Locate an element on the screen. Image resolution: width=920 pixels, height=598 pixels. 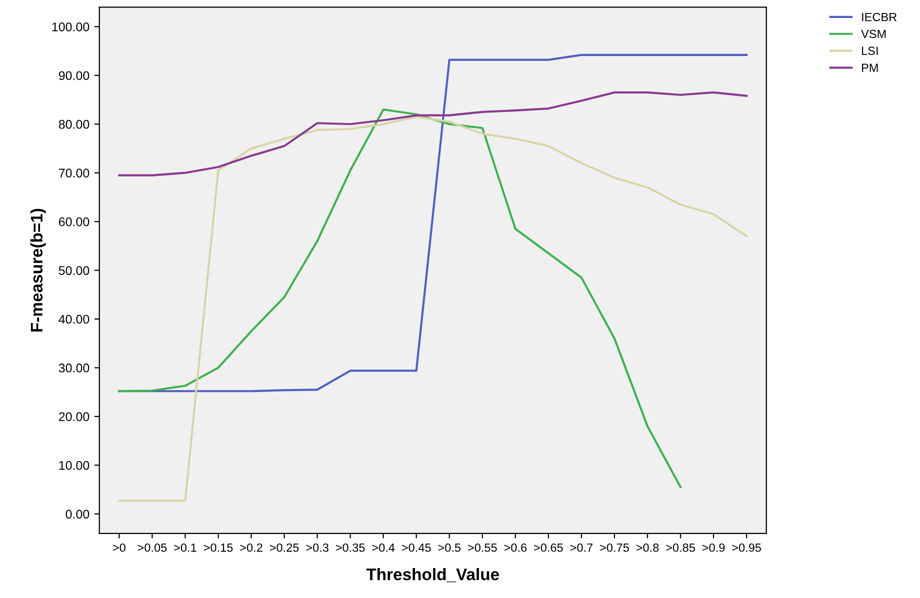
x-tick-label: >0.05 is located at coordinates (152, 547).